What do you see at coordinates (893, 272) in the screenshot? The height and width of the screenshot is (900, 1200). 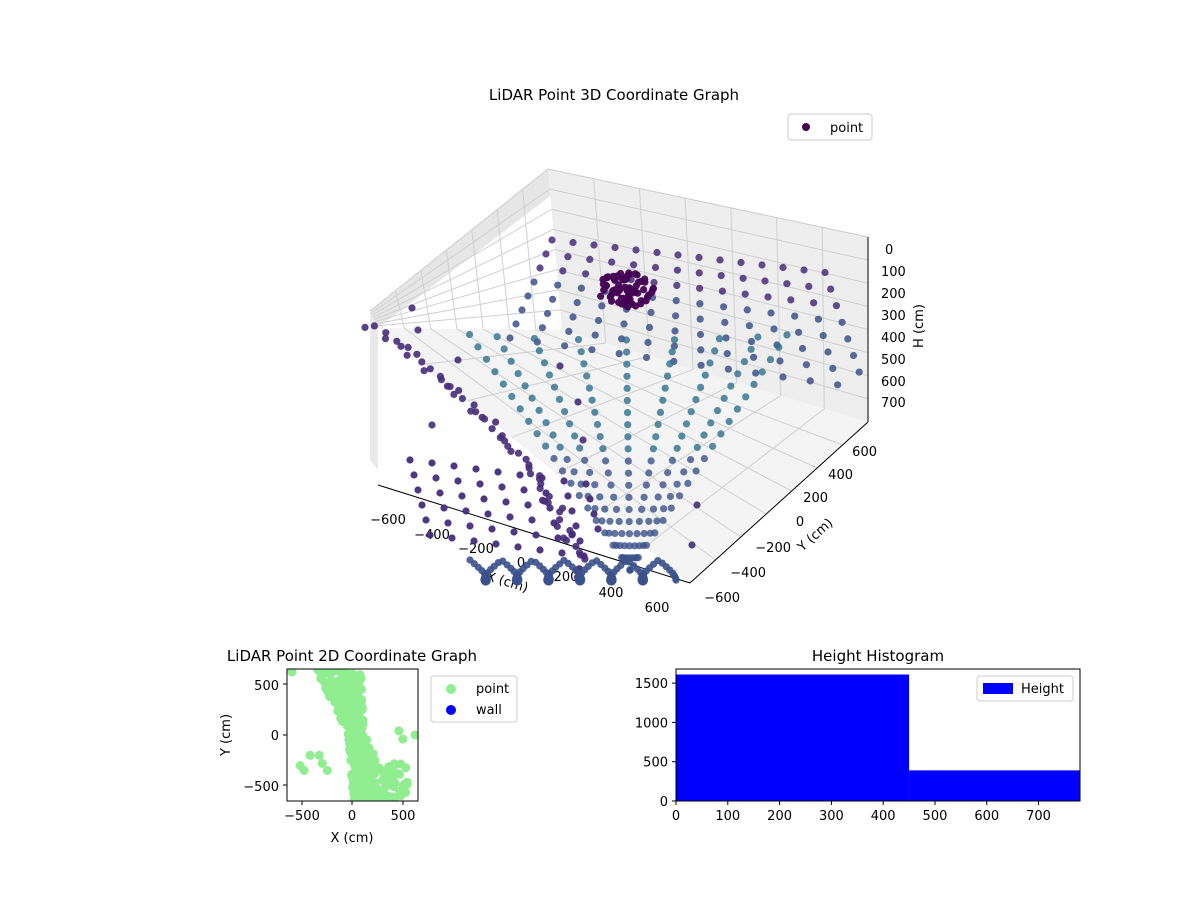 I see `z-tick-label: 100` at bounding box center [893, 272].